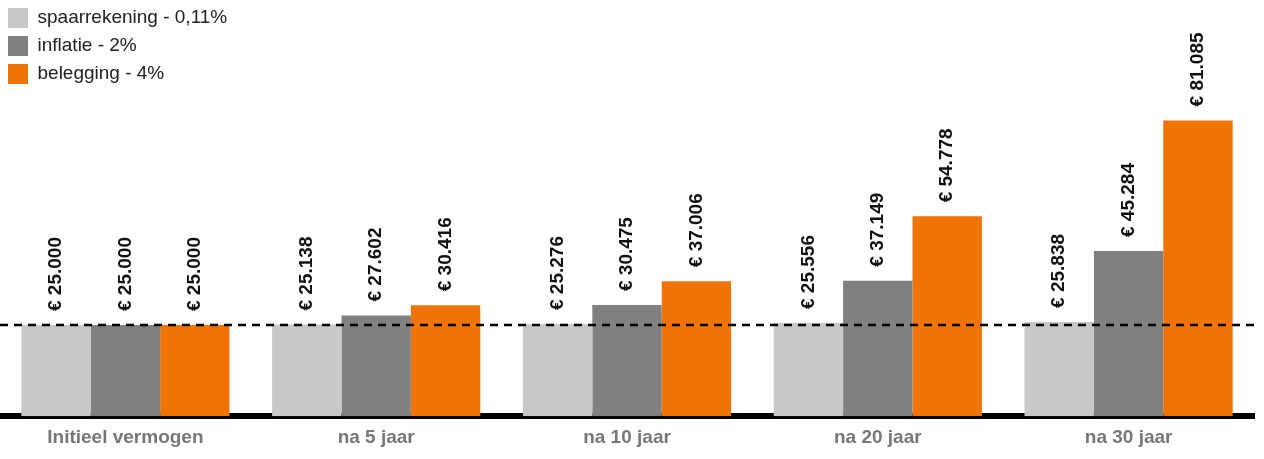  Describe the element at coordinates (878, 436) in the screenshot. I see `x-tick-label: na 20 jaar` at that location.